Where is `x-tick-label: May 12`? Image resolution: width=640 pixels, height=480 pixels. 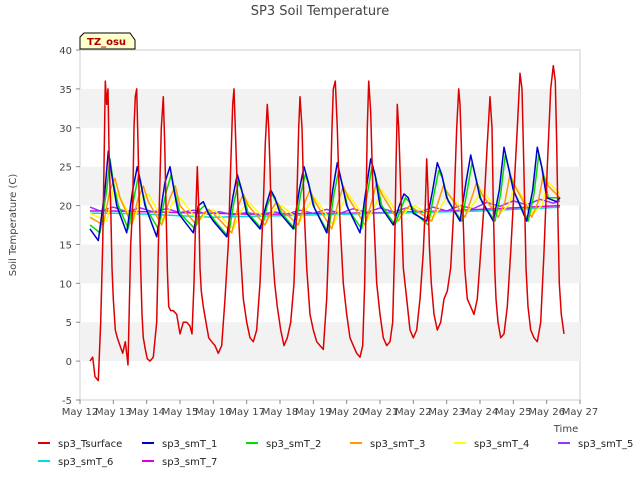 x-tick-label: May 12 is located at coordinates (80, 412).